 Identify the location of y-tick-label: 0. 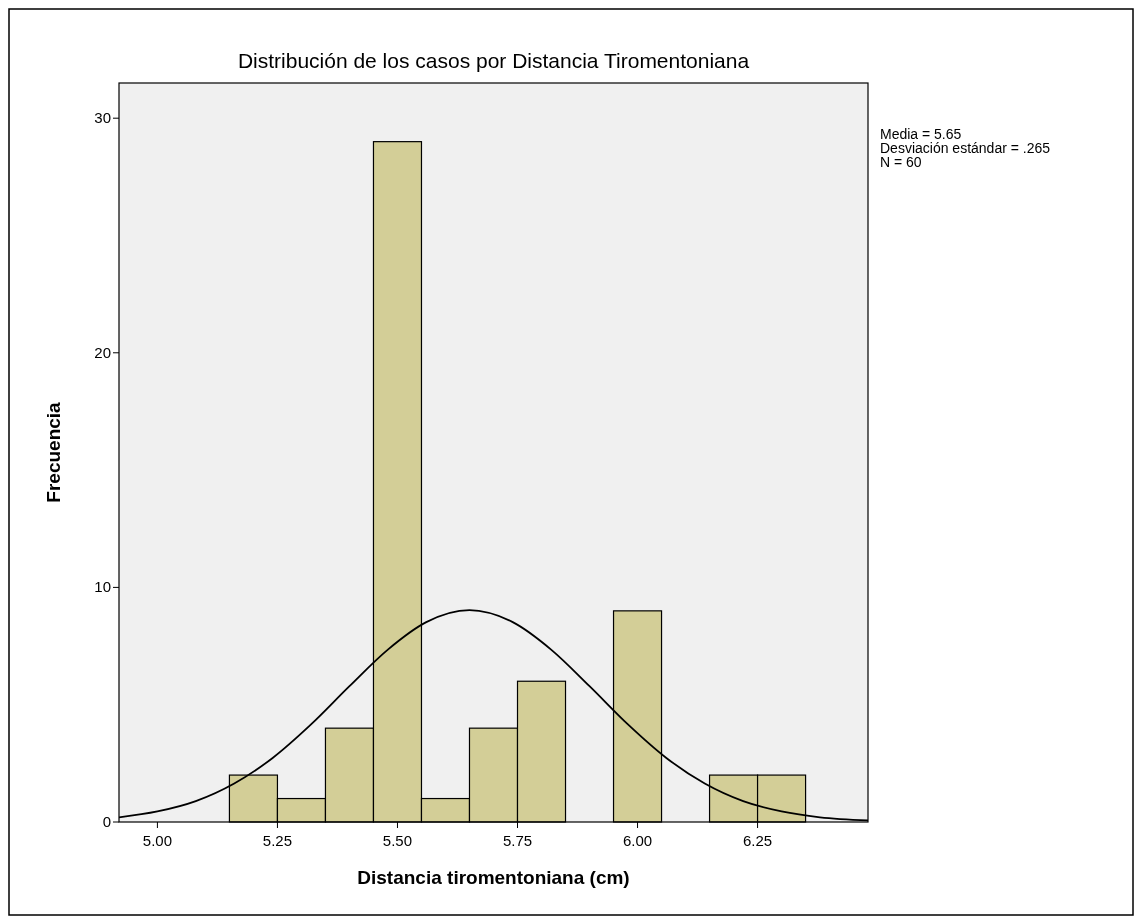
(106, 821).